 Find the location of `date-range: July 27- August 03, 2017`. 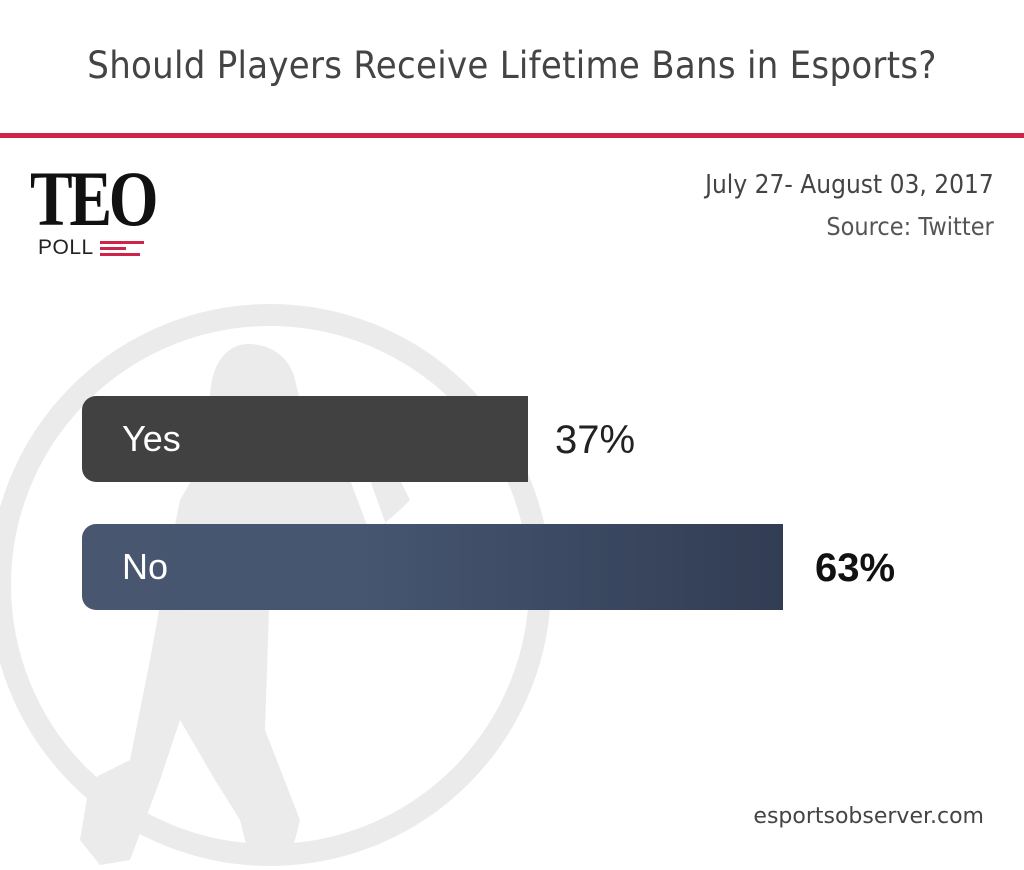

date-range: July 27- August 03, 2017 is located at coordinates (849, 185).